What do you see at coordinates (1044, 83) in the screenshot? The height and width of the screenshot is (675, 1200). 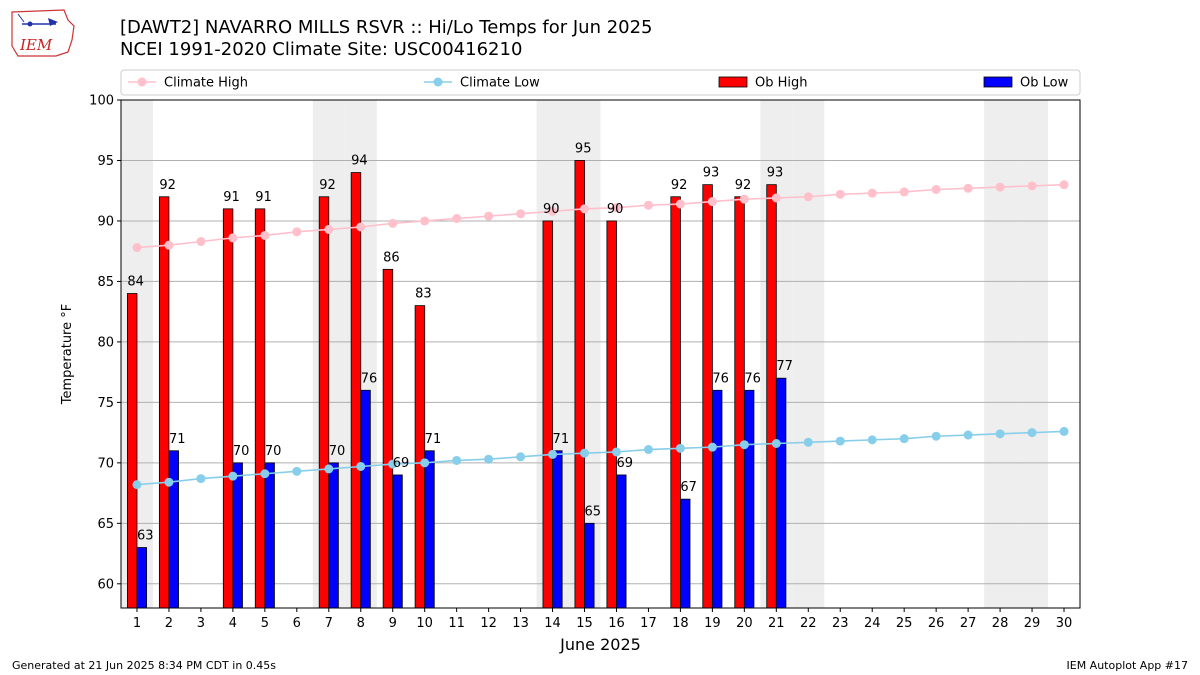 I see `legend-ob-low-label: Ob Low` at bounding box center [1044, 83].